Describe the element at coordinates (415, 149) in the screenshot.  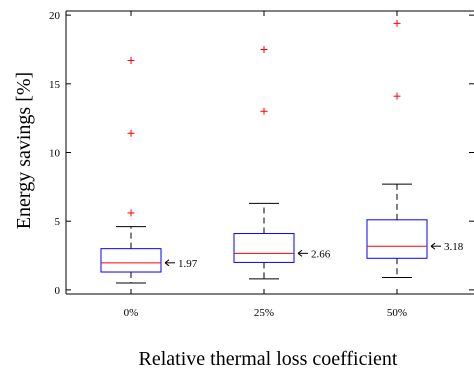
I see `box-3: 3.18` at that location.